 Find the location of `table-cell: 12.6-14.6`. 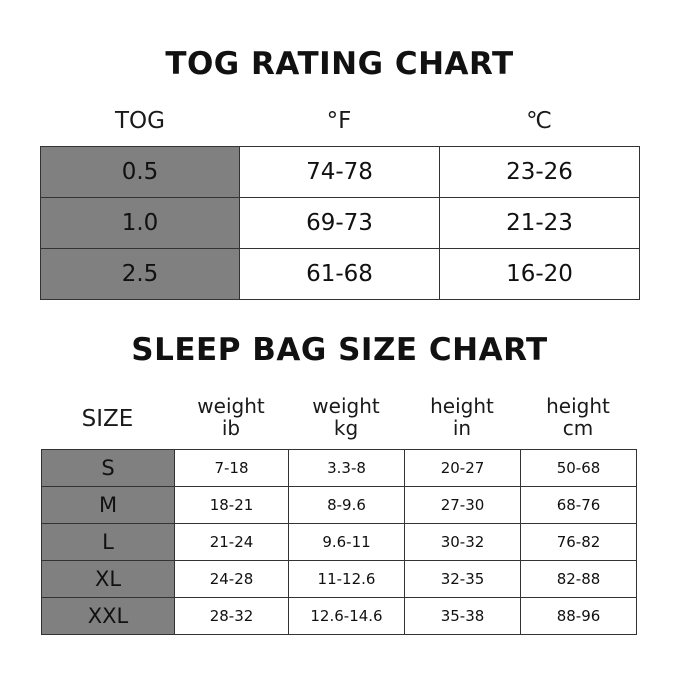

table-cell: 12.6-14.6 is located at coordinates (346, 616).